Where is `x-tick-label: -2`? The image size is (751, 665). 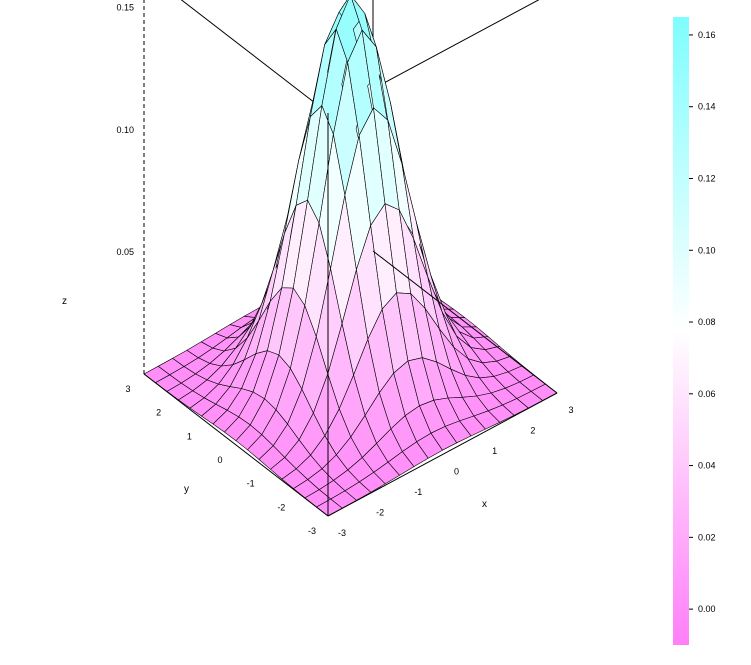 x-tick-label: -2 is located at coordinates (380, 513).